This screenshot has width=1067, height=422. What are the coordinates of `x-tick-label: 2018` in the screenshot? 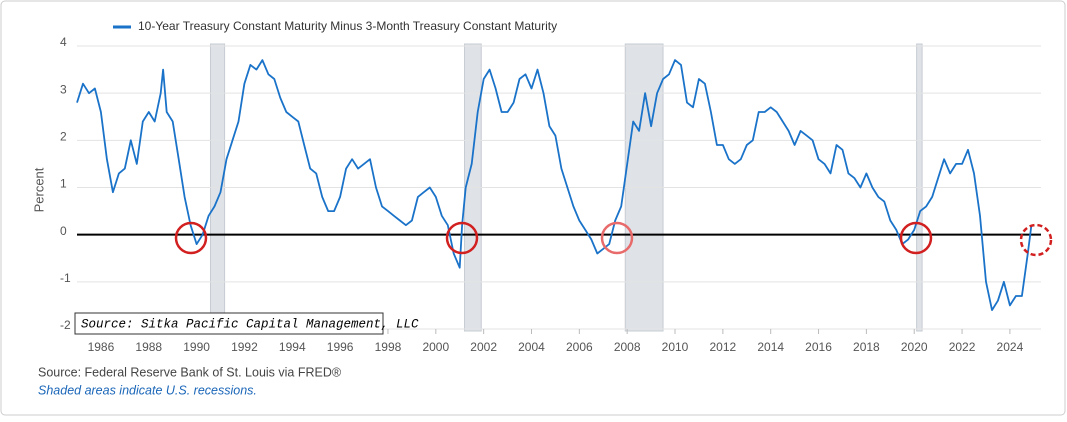 It's located at (866, 347).